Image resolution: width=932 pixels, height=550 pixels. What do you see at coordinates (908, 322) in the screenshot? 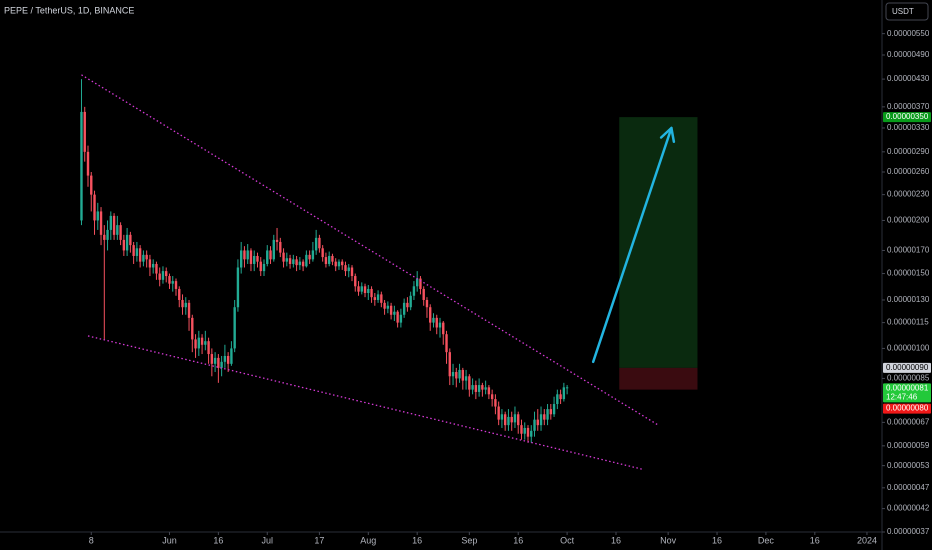
I see `y-tick-label: 0.00000115` at bounding box center [908, 322].